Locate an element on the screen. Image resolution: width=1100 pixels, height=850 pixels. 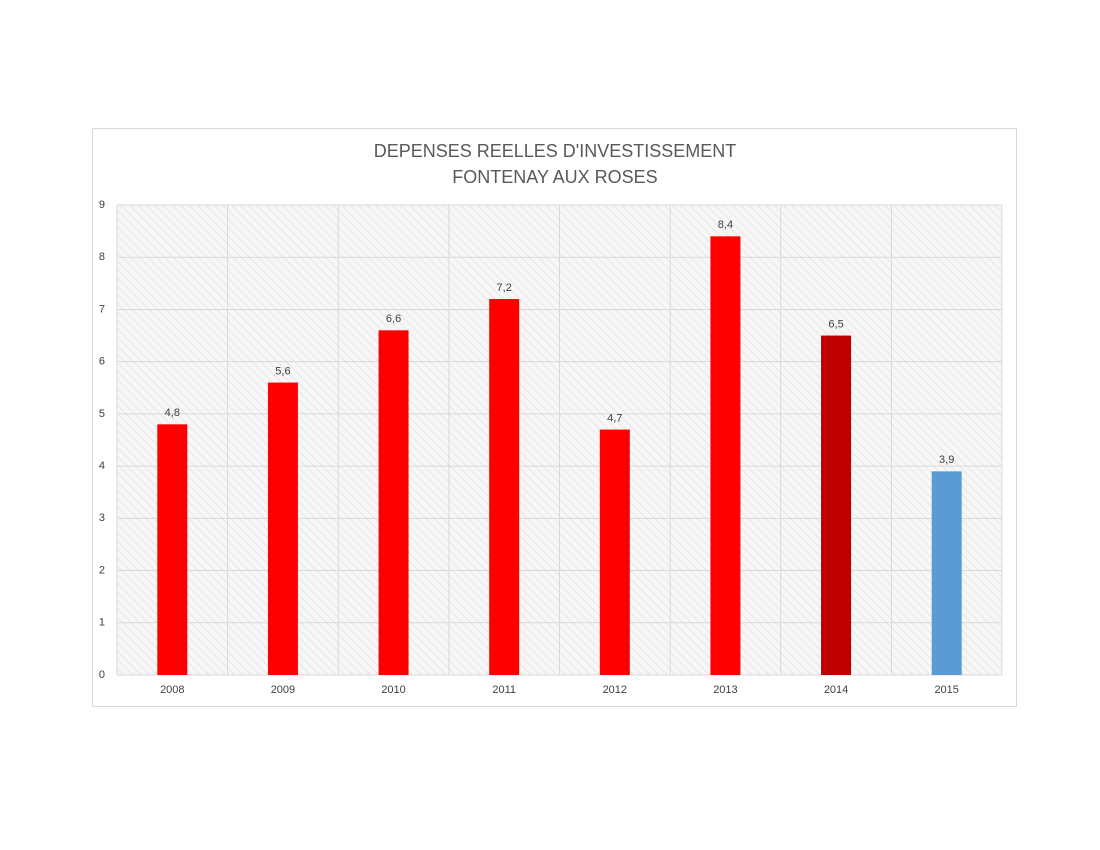
x-tick-label: 2011 is located at coordinates (504, 690).